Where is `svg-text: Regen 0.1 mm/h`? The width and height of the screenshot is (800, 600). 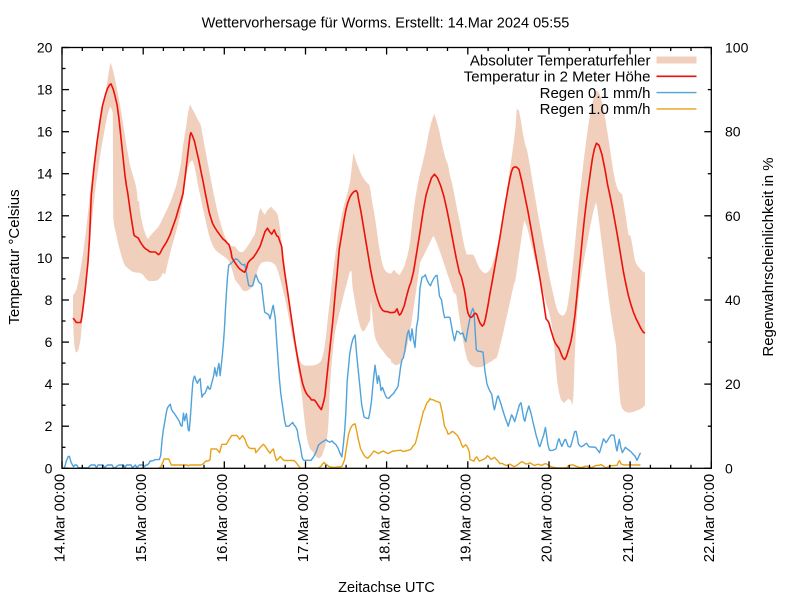 svg-text: Regen 0.1 mm/h is located at coordinates (595, 93).